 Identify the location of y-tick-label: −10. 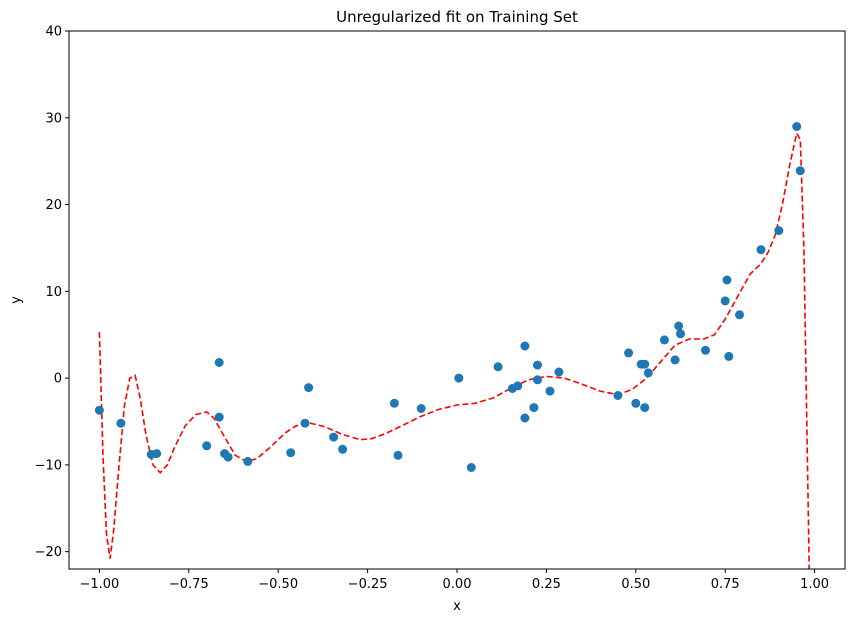
(48, 465).